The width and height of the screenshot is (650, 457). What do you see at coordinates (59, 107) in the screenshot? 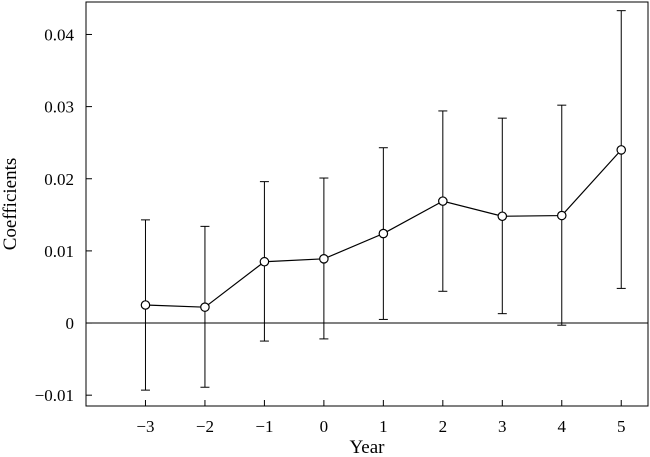
I see `y-tick-label: 0.03` at bounding box center [59, 107].